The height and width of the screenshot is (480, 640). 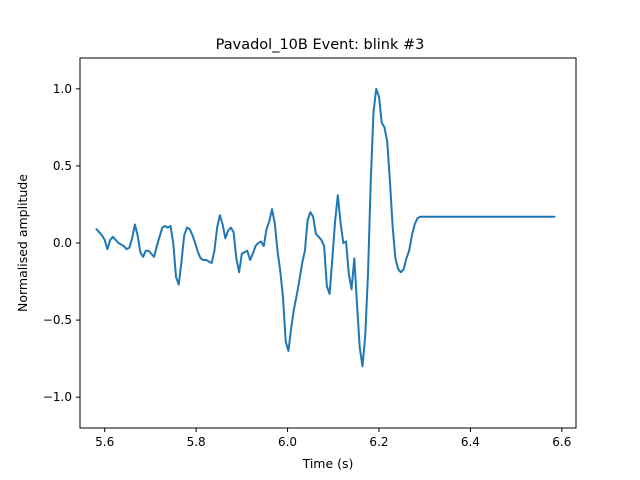 I want to click on y-tick-label: 1.0, so click(x=62, y=89).